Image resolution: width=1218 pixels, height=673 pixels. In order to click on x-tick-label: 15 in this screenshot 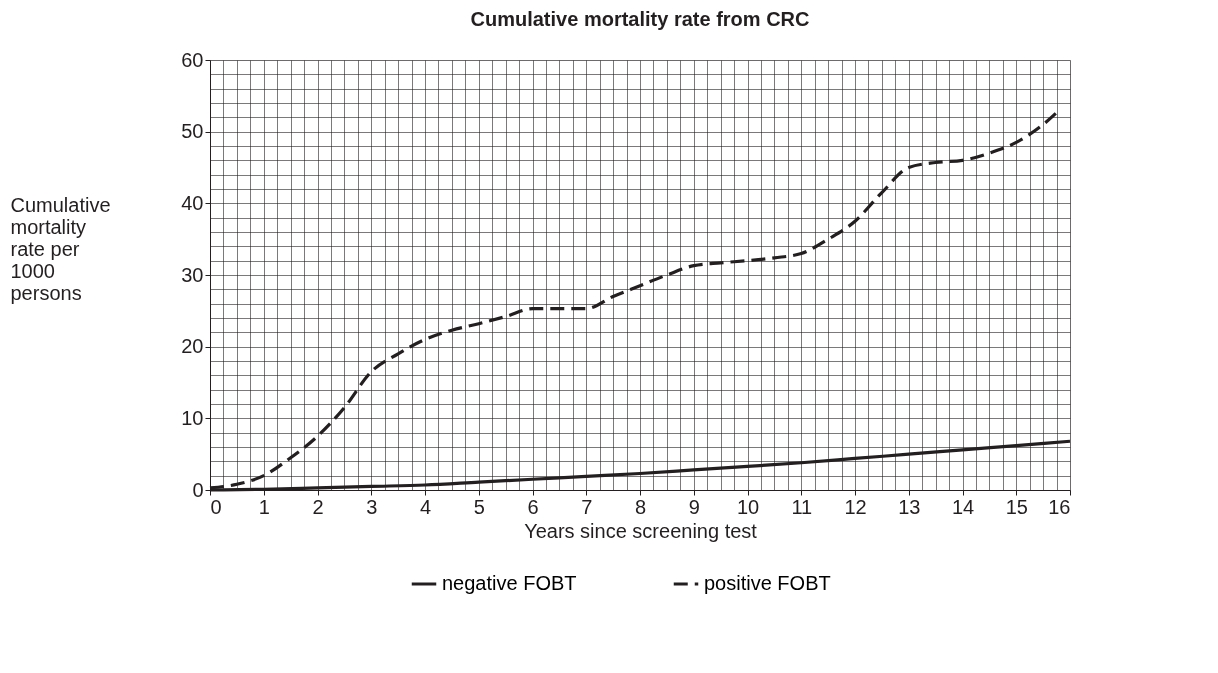, I will do `click(1016, 506)`.